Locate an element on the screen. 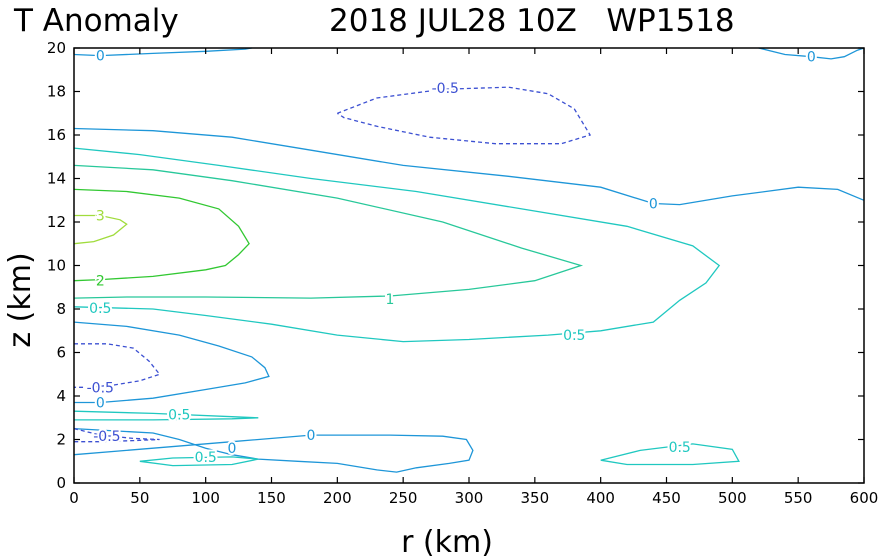  x-tick-label: 400 is located at coordinates (600, 498).